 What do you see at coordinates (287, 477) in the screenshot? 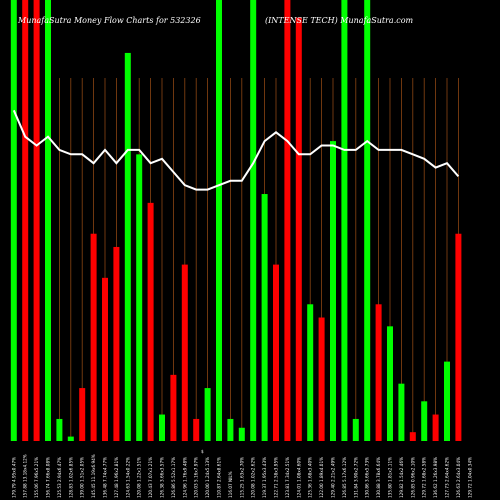
I see `x-tick-label: 123.81 7.34x2.51%` at bounding box center [287, 477].